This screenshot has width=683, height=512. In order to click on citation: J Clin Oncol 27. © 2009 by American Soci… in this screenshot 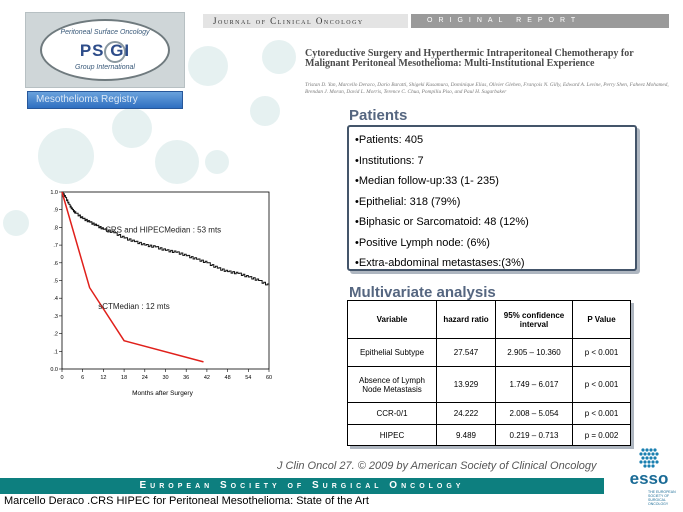, I will do `click(437, 466)`.